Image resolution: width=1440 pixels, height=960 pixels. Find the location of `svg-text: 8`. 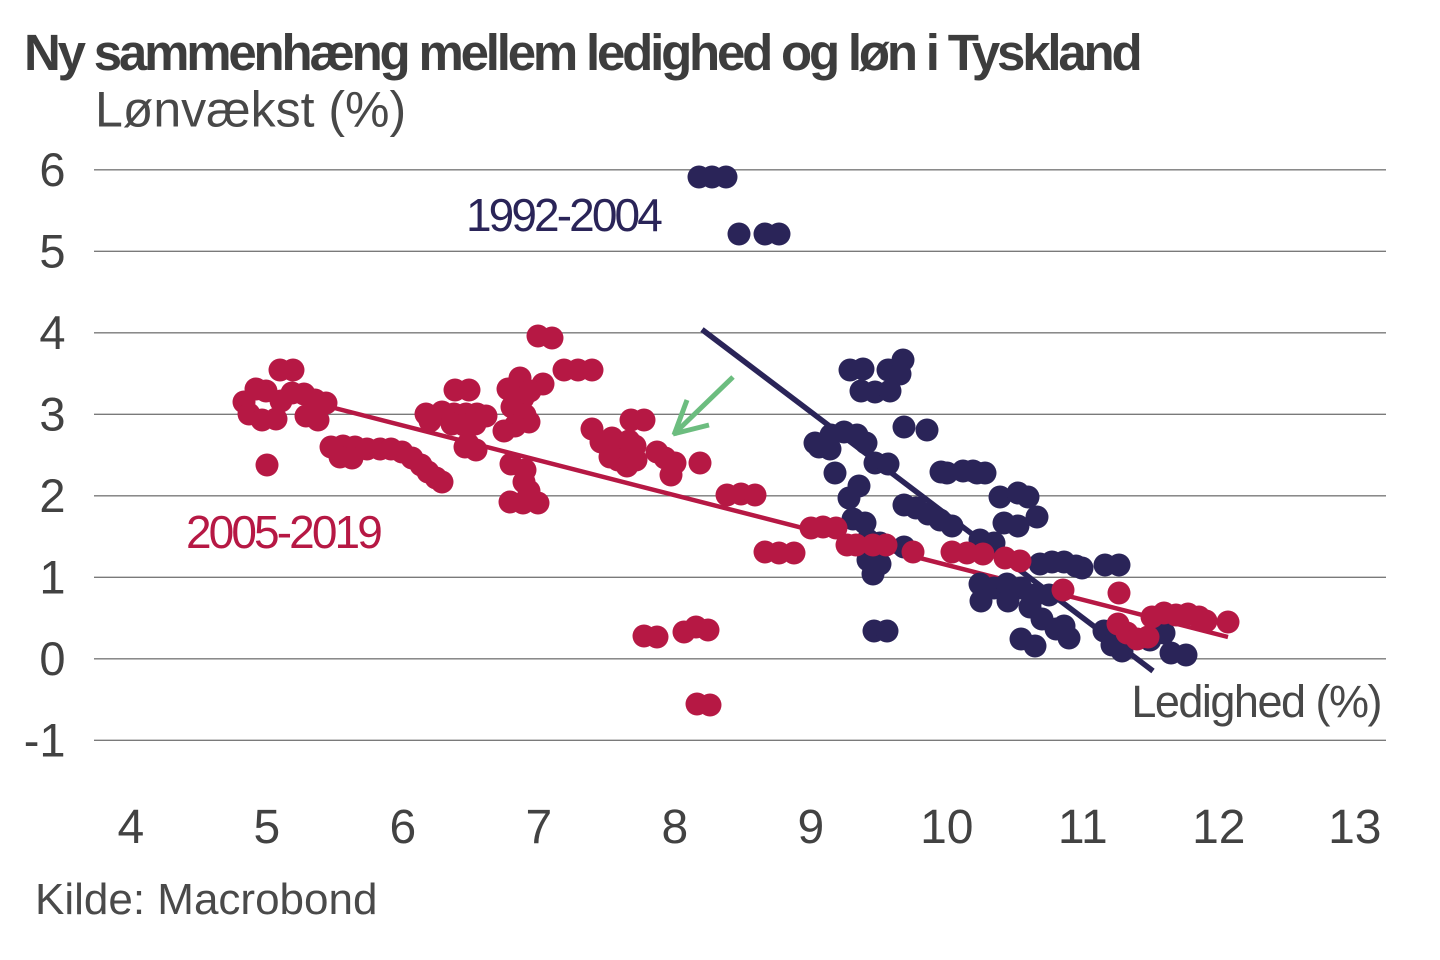

svg-text: 8 is located at coordinates (674, 827).